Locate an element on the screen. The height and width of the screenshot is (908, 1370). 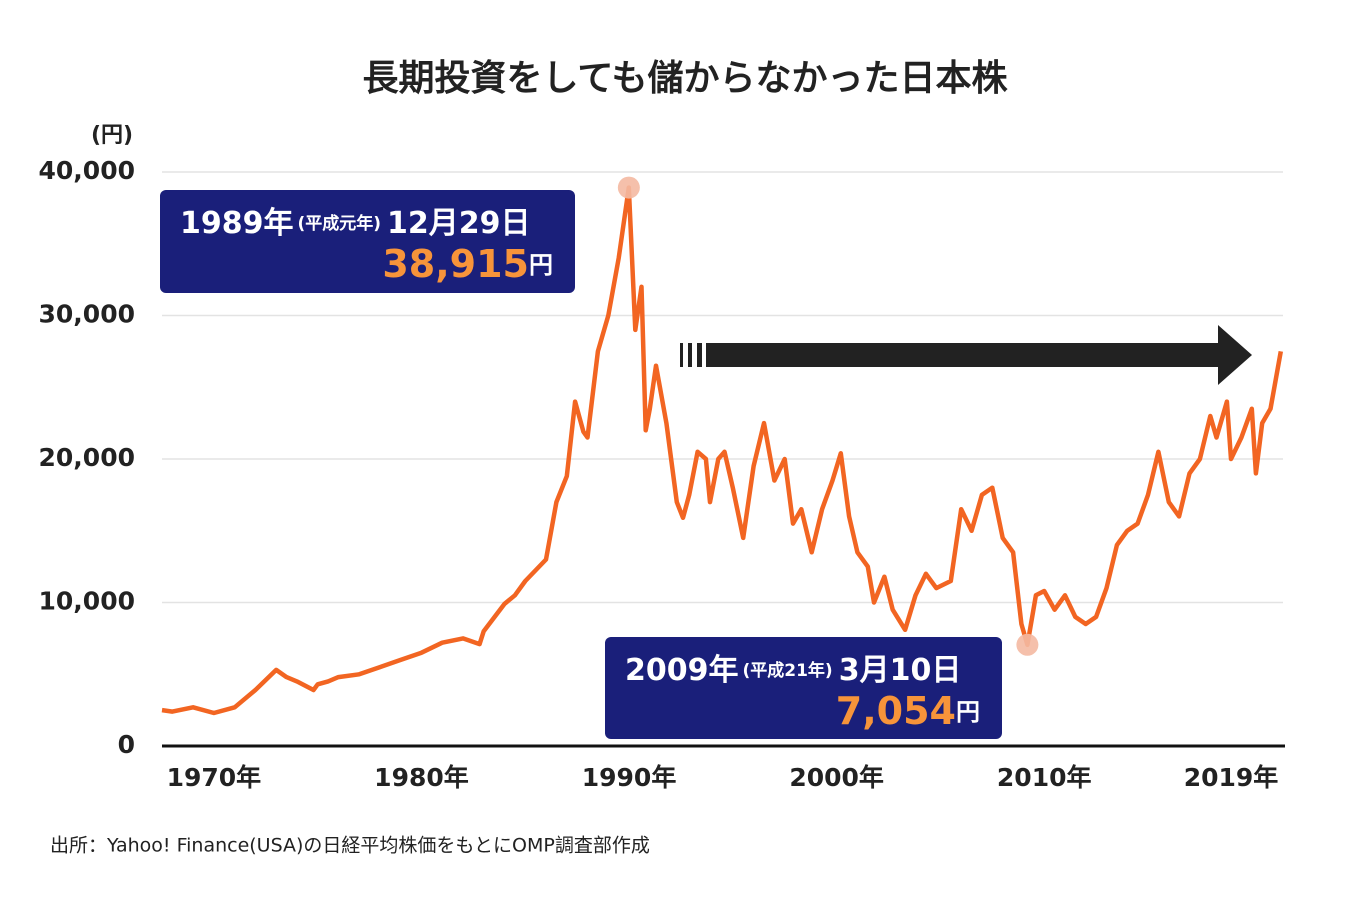
annotation-day: 3月10日 is located at coordinates (900, 670).